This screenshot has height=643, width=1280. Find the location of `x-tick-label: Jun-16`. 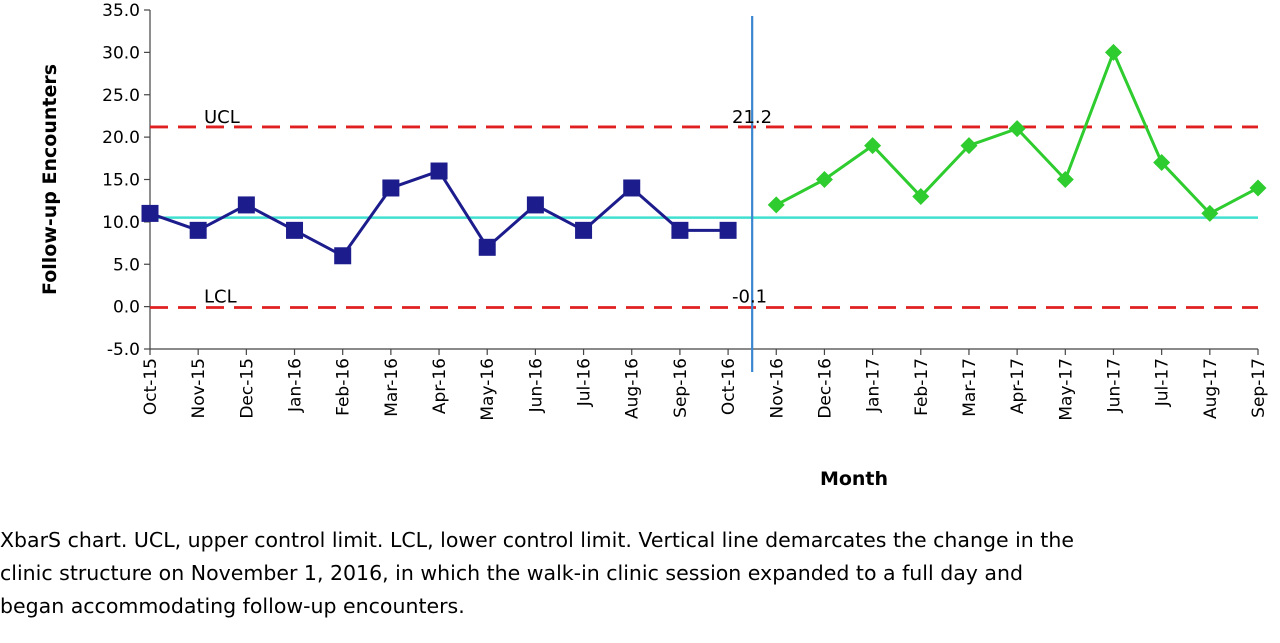

x-tick-label: Jun-16 is located at coordinates (536, 385).